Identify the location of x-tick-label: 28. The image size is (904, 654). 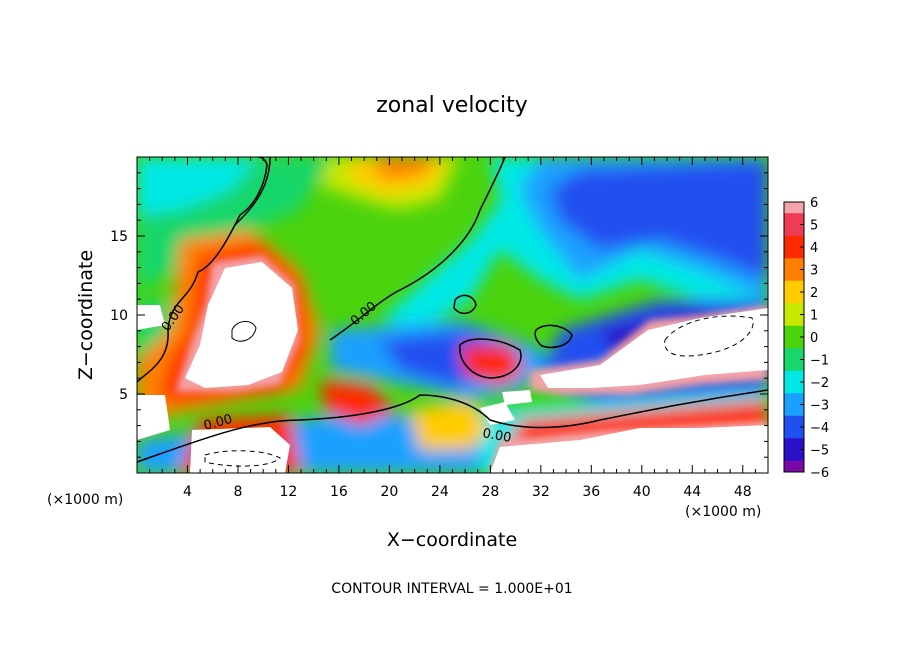
(490, 492).